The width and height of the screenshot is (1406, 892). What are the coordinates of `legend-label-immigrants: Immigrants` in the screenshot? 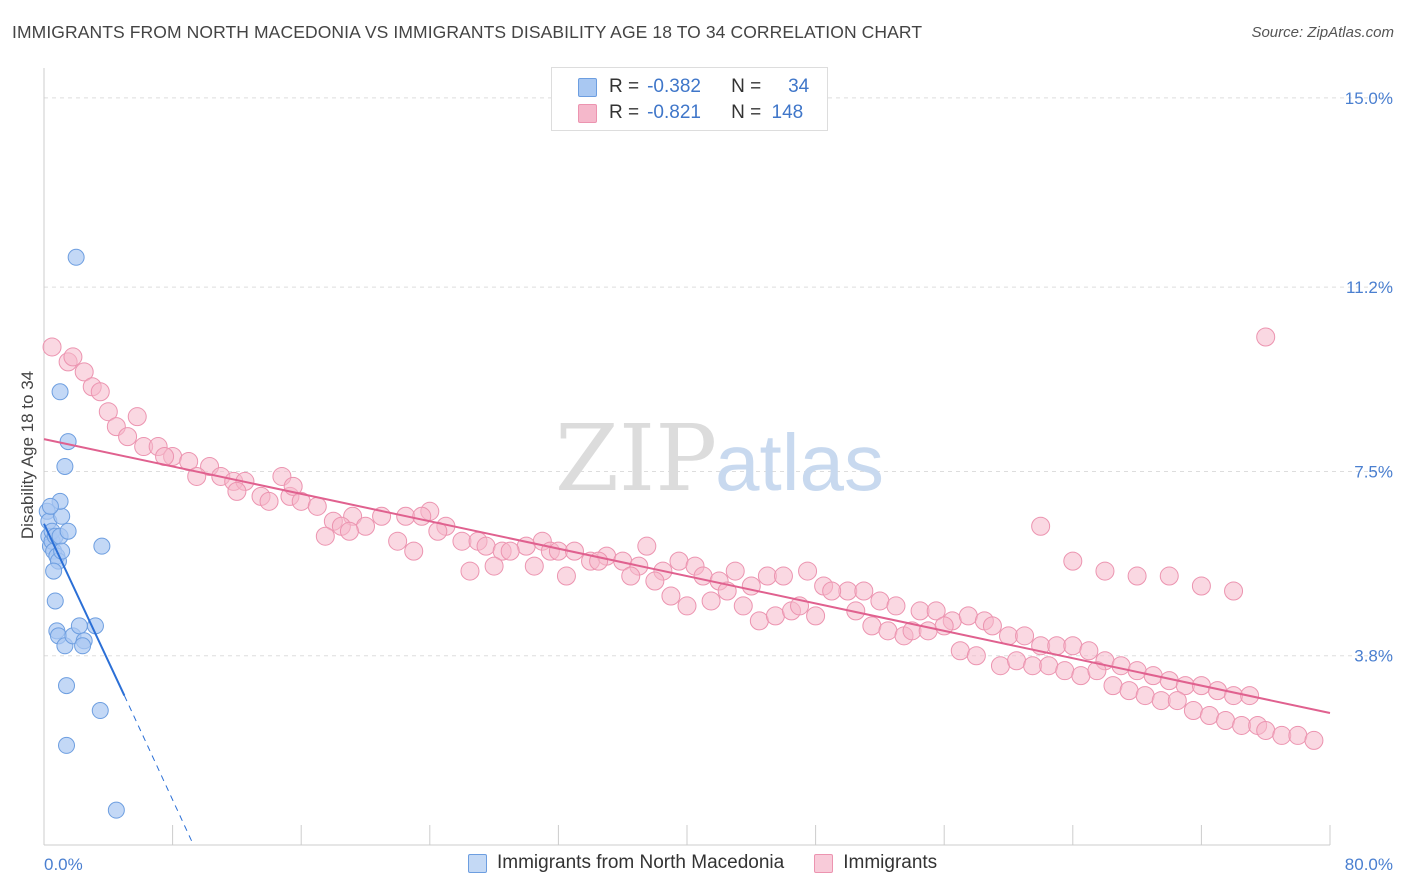 It's located at (890, 862).